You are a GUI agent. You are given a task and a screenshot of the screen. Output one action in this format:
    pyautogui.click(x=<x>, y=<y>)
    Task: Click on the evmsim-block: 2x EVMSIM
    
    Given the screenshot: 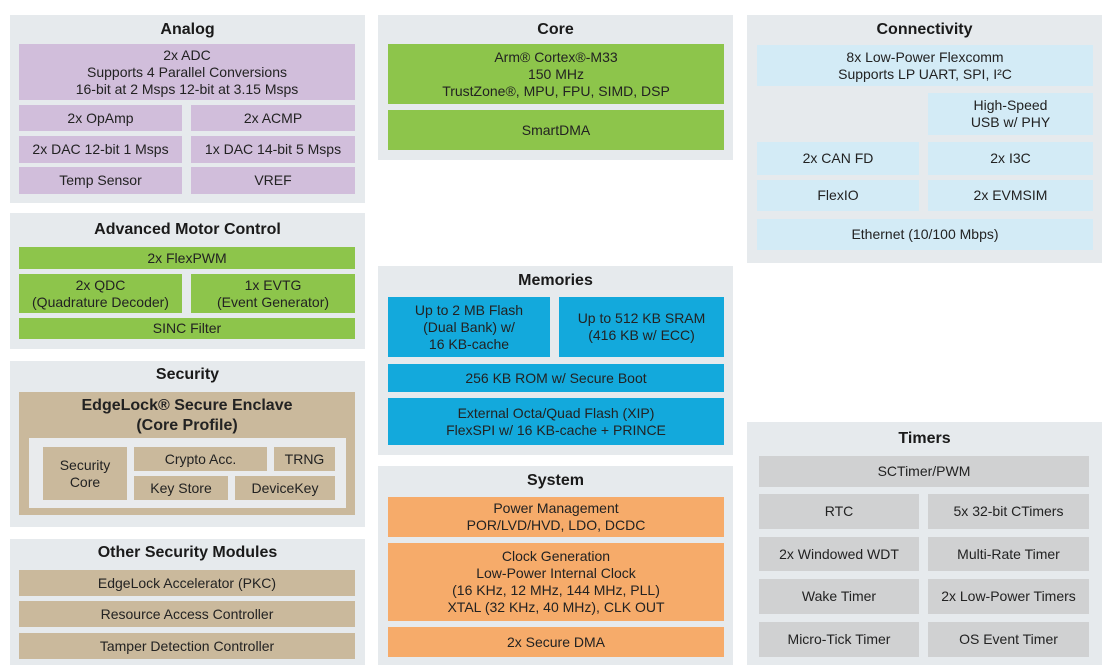 What is the action you would take?
    pyautogui.click(x=1010, y=195)
    